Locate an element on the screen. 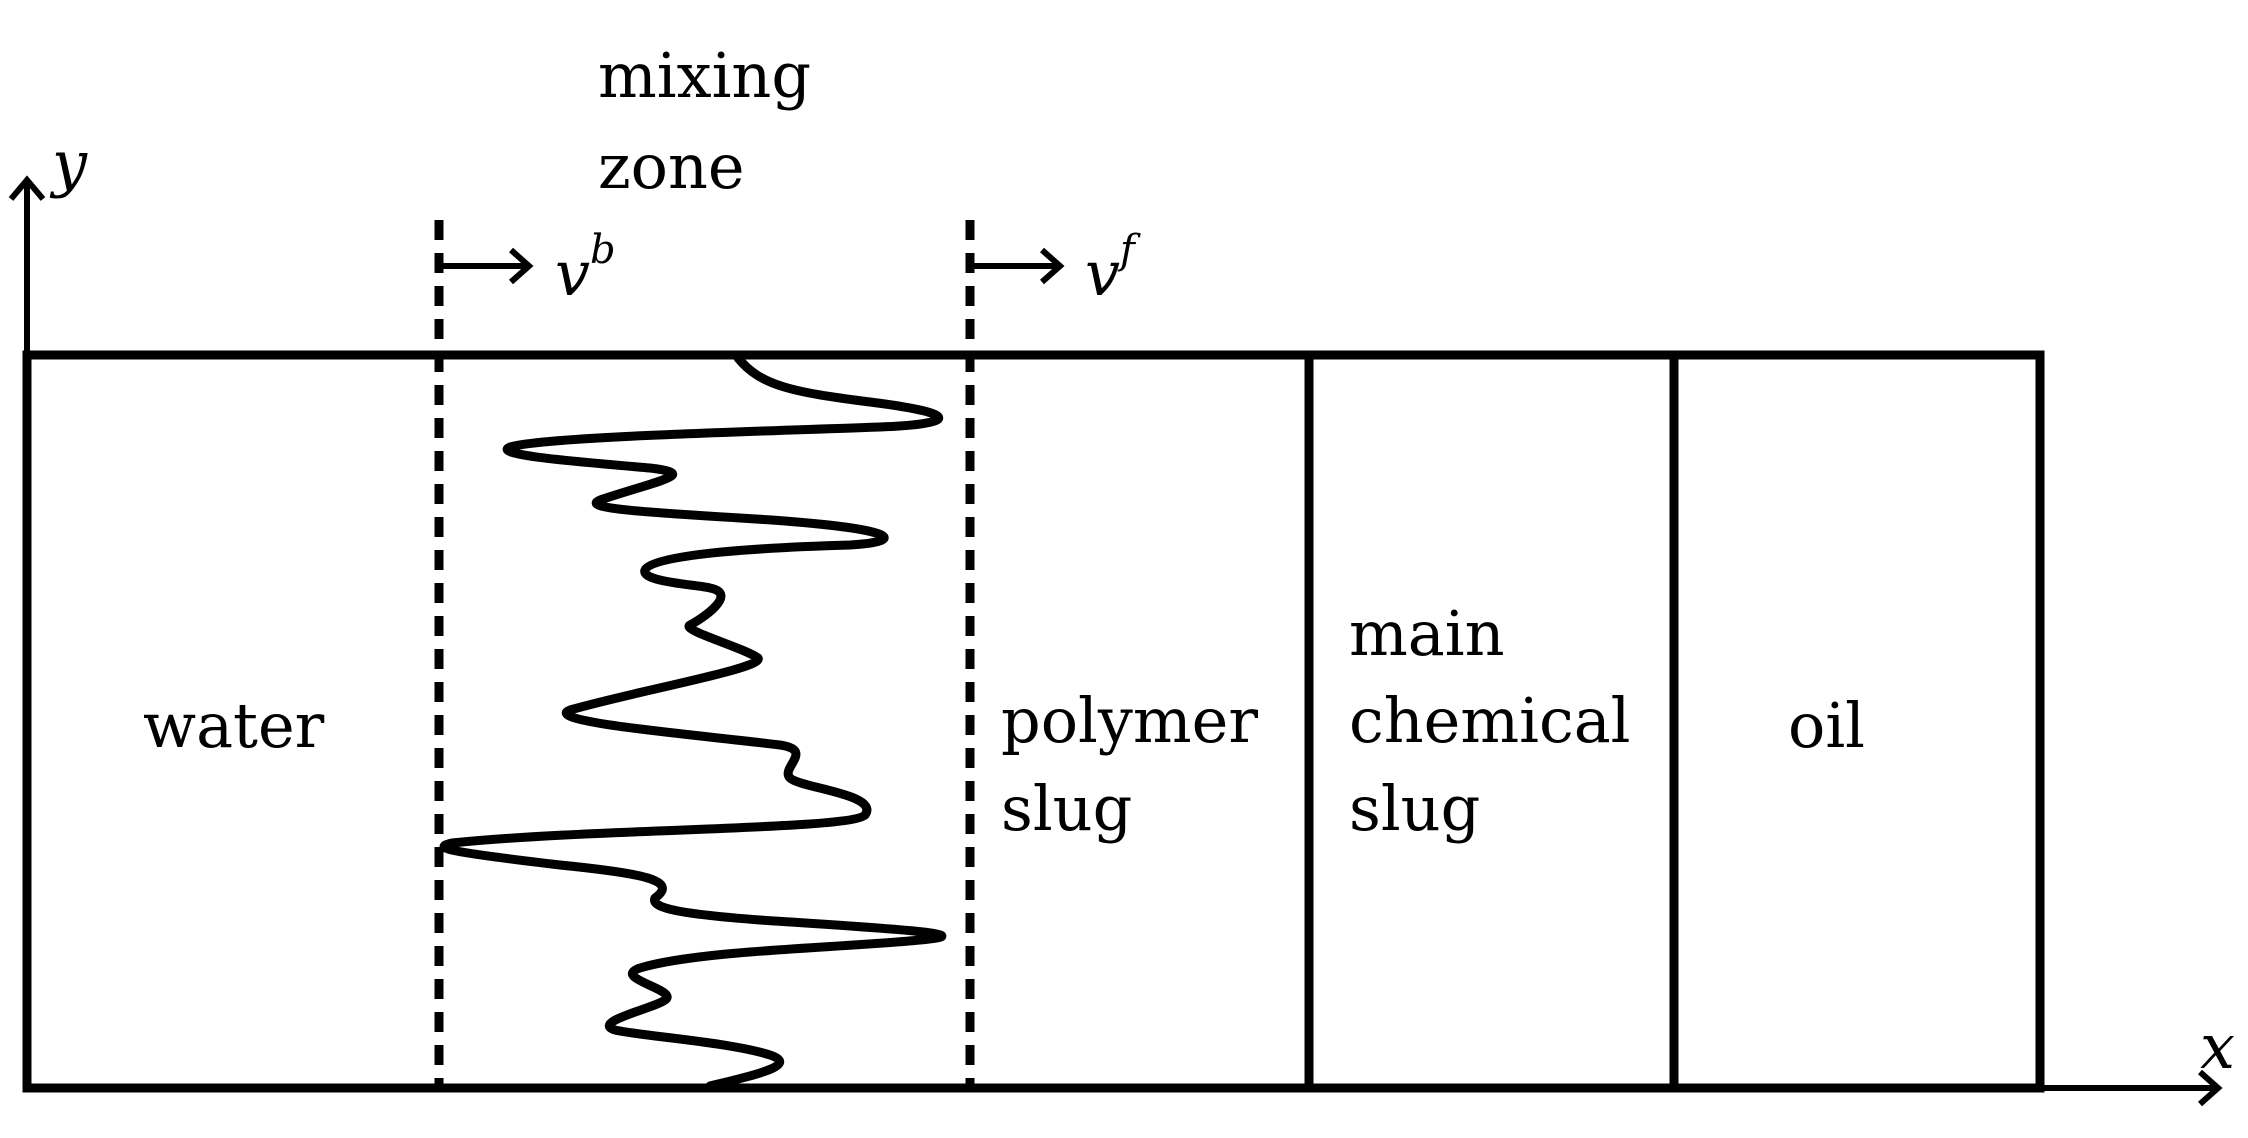 This screenshot has height=1138, width=2248. polymer-slug-label-line1: polymer is located at coordinates (1129, 720).